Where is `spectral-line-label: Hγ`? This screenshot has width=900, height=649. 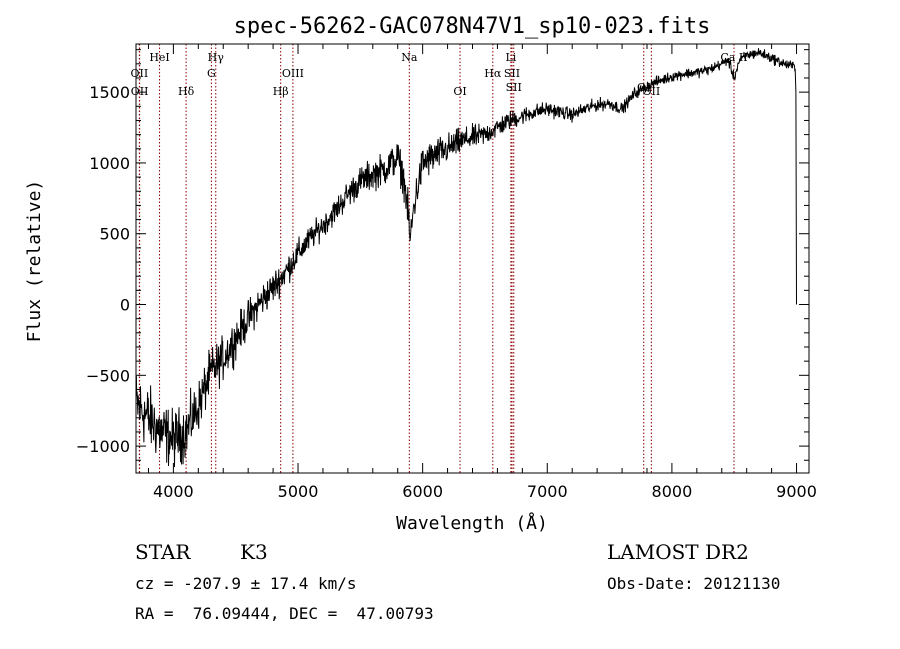 spectral-line-label: Hγ is located at coordinates (216, 57).